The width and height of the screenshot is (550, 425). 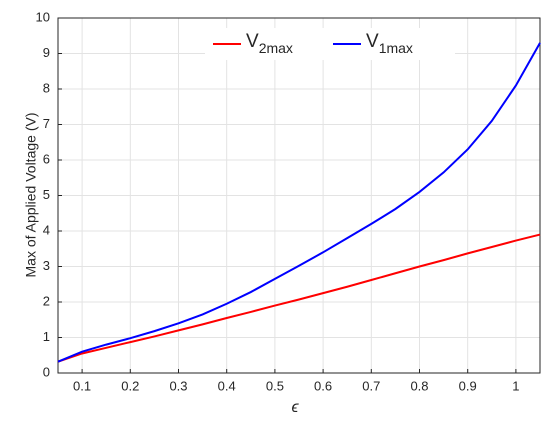 I want to click on x-axis-label: ϵ, so click(x=295, y=407).